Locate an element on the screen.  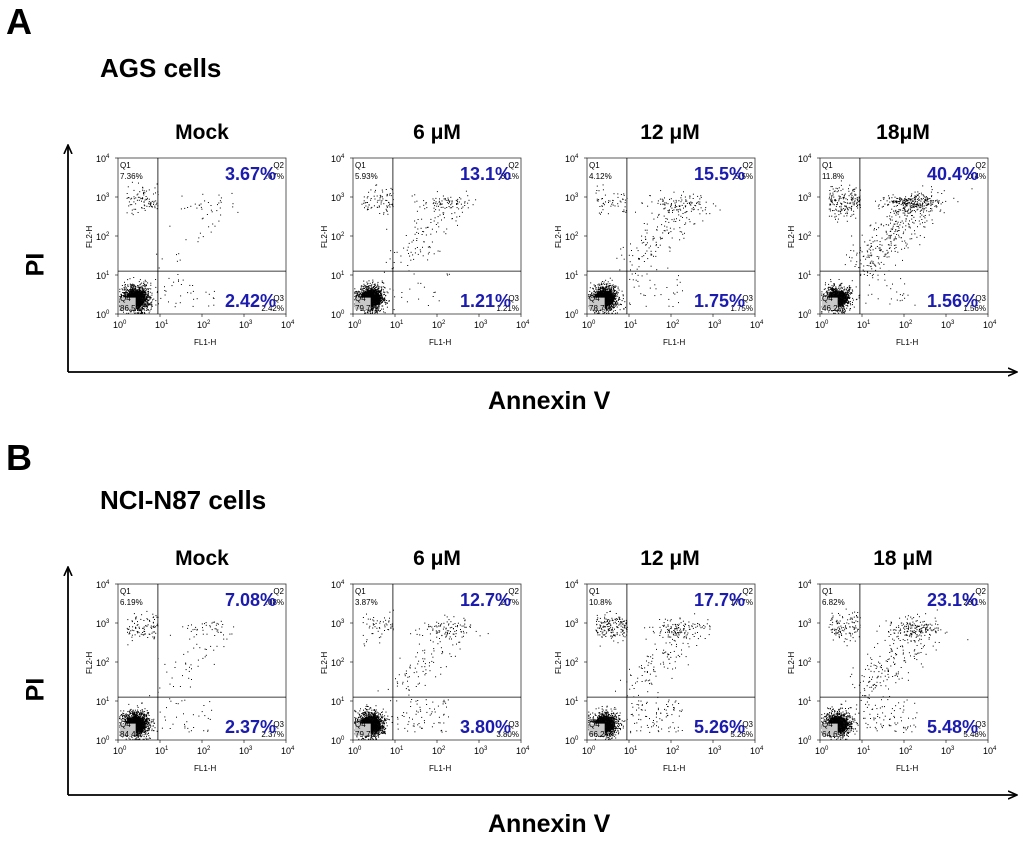
quadrant-q1-value: 4.12% is located at coordinates (600, 176).